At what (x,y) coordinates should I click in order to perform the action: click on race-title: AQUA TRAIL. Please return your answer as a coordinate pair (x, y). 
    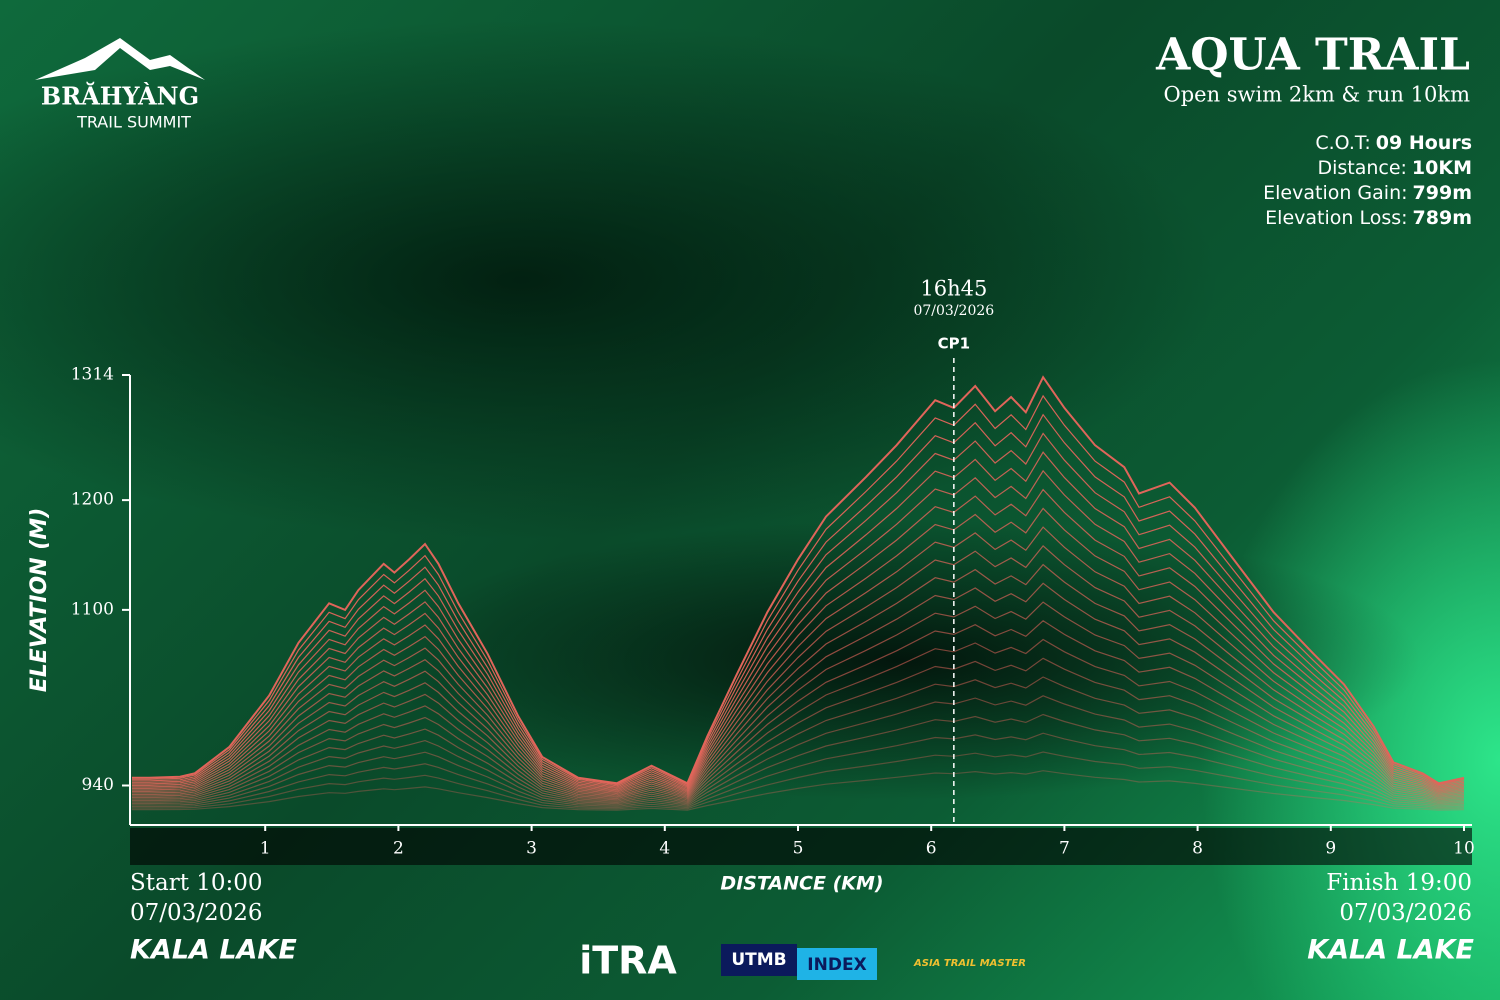
    Looking at the image, I should click on (1312, 55).